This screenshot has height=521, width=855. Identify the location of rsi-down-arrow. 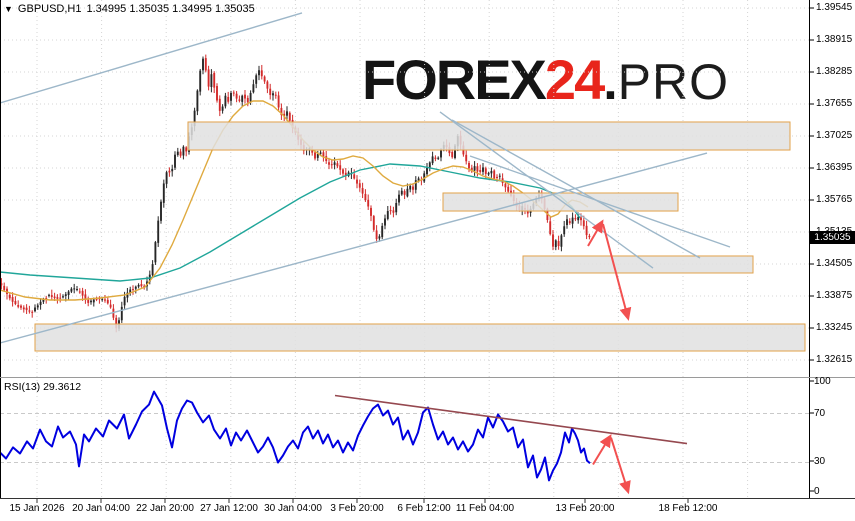
(620, 466).